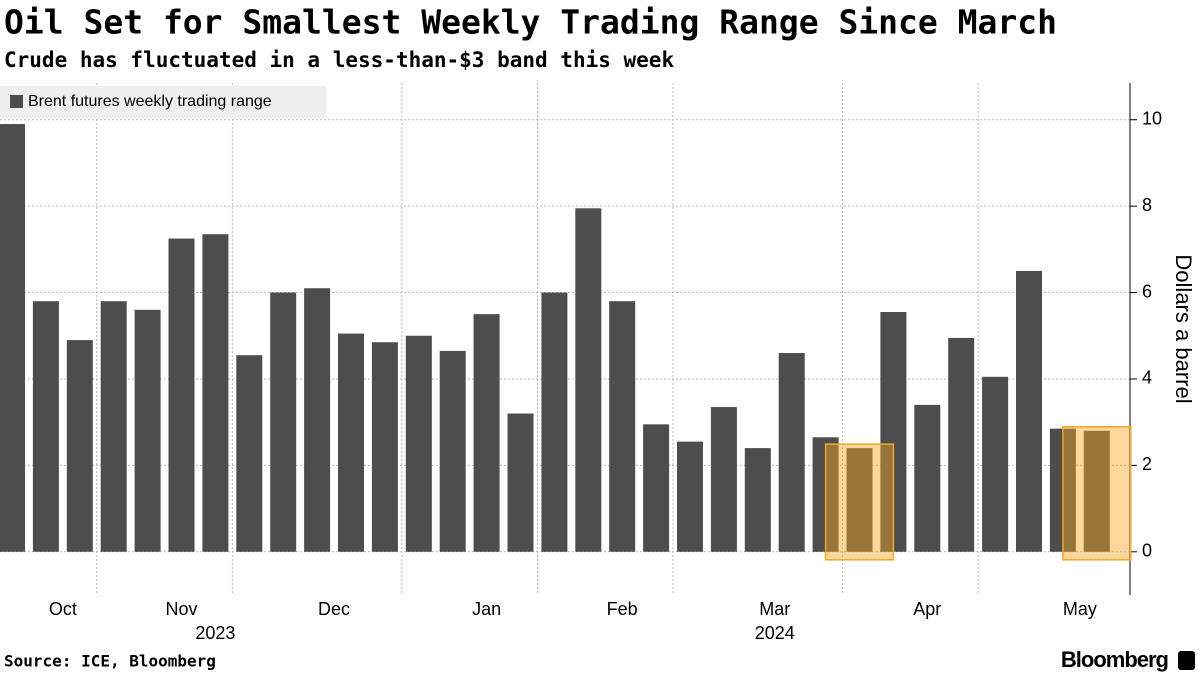 The height and width of the screenshot is (680, 1200). What do you see at coordinates (622, 609) in the screenshot?
I see `x-tick-label: Feb` at bounding box center [622, 609].